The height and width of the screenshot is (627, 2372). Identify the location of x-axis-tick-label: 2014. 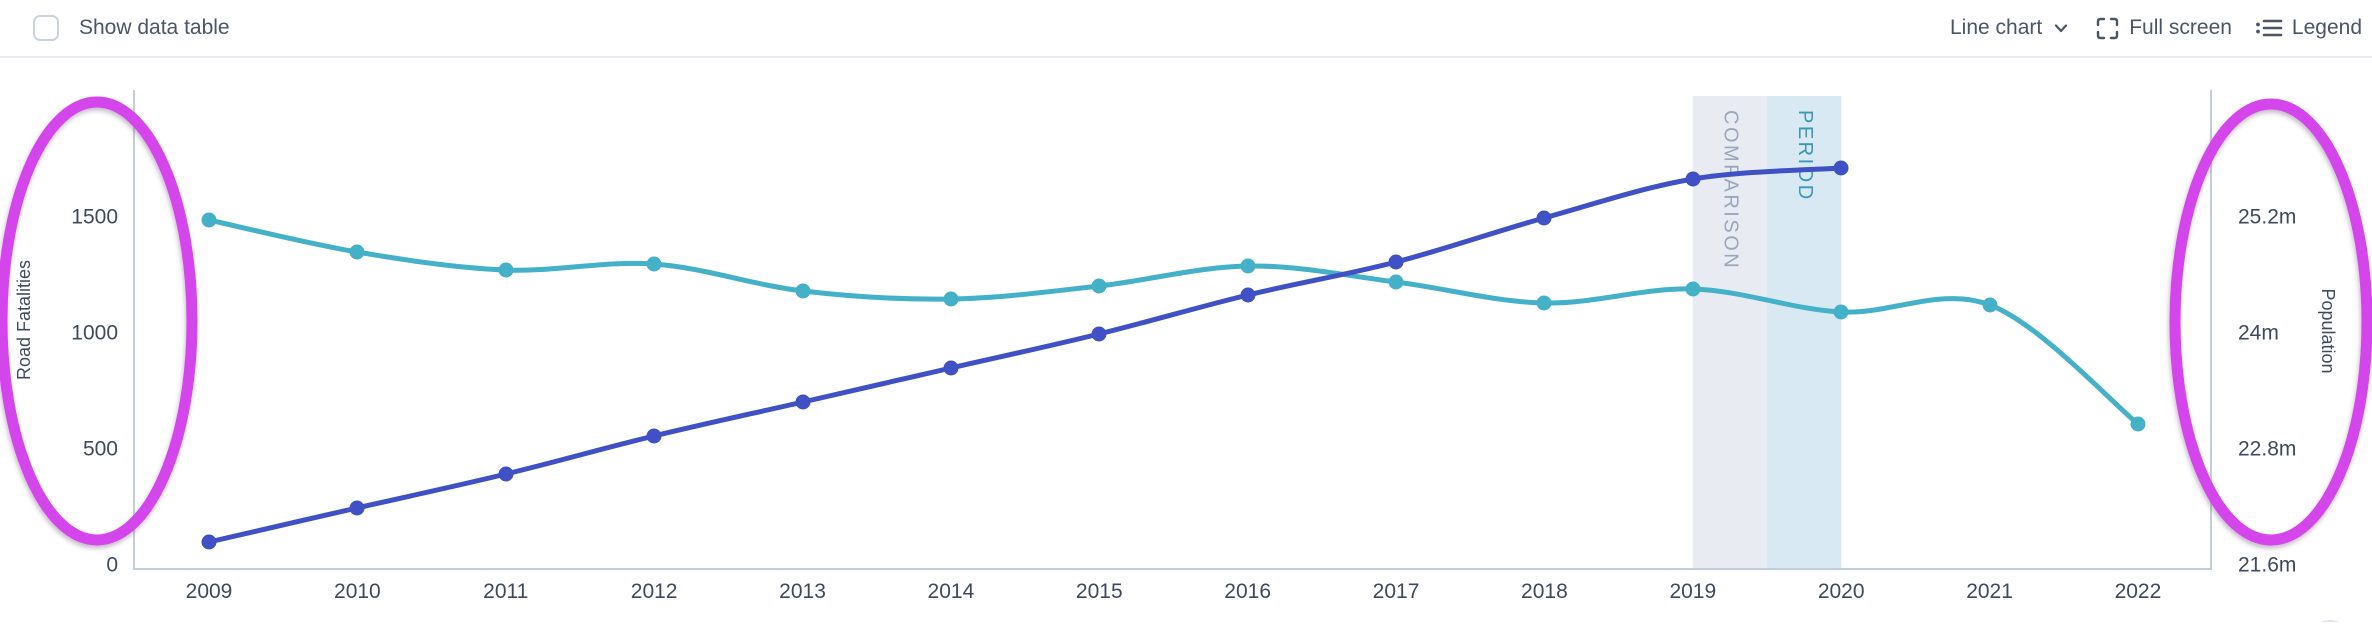
(951, 591).